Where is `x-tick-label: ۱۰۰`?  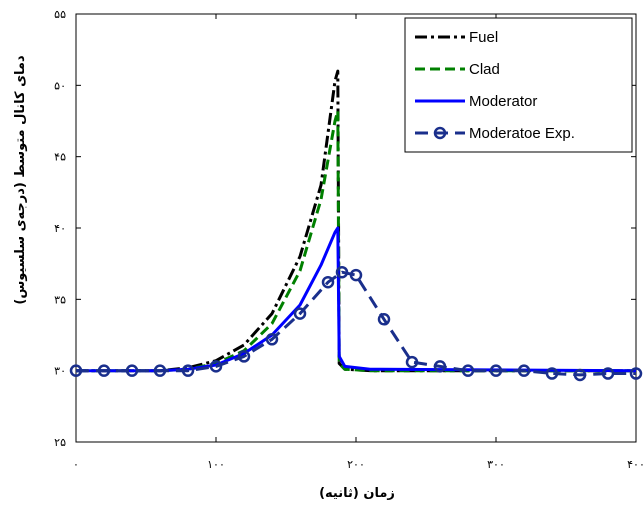
x-tick-label: ۱۰۰ is located at coordinates (216, 464).